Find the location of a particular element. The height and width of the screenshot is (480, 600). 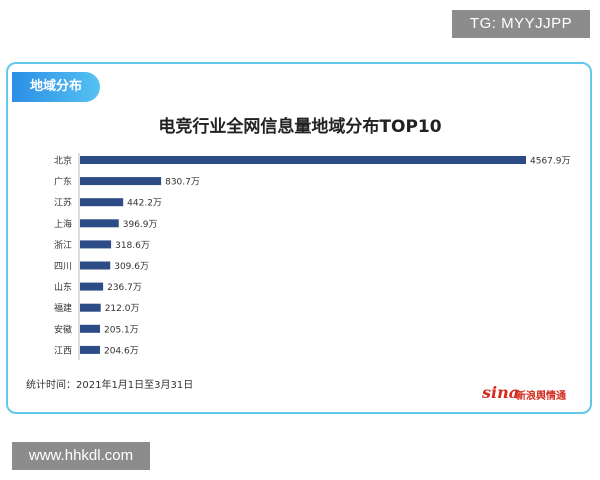

sina-logo-mark: sina is located at coordinates (501, 392).